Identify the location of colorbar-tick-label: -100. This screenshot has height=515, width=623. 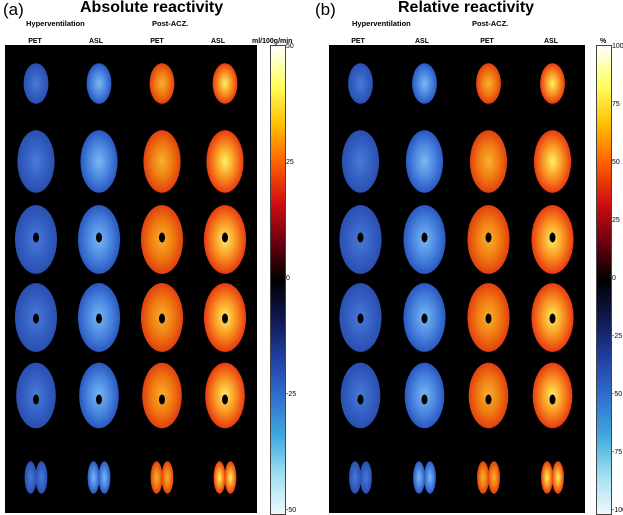
(617, 510).